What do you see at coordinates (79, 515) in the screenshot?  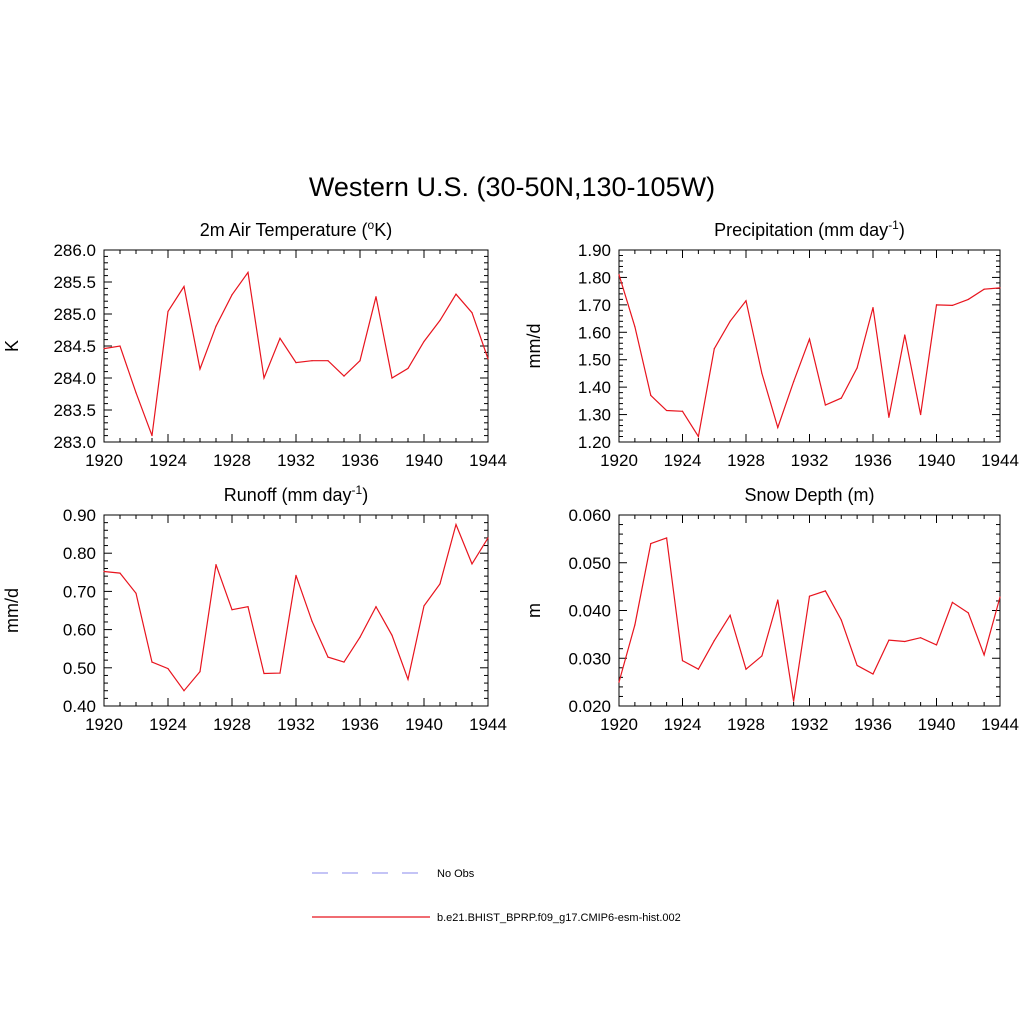 I see `y-tick-label: 0.90` at bounding box center [79, 515].